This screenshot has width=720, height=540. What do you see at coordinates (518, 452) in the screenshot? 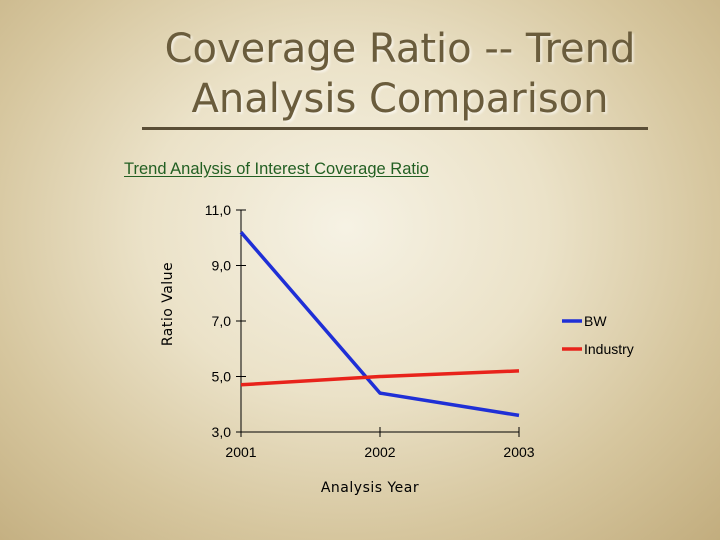
I see `x-tick-label: 2003` at bounding box center [518, 452].